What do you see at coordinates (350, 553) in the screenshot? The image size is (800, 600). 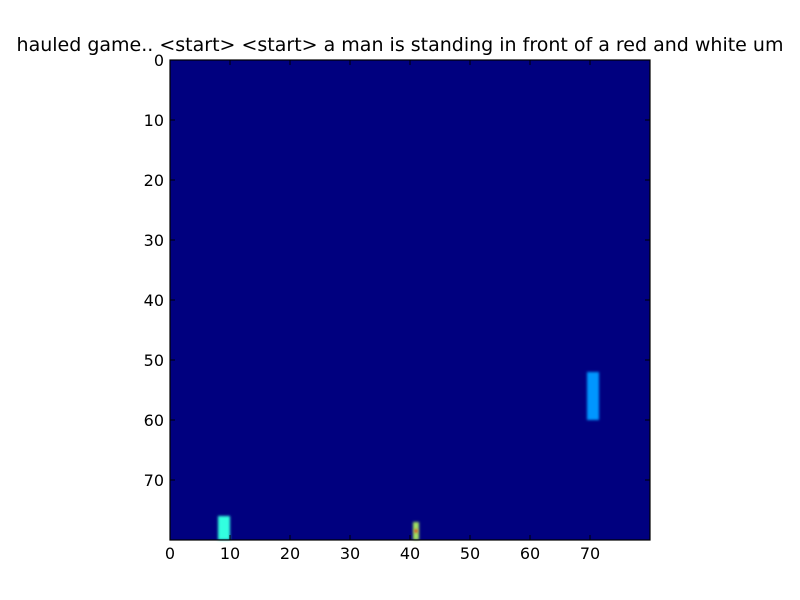 I see `x-tick-label: 30` at bounding box center [350, 553].